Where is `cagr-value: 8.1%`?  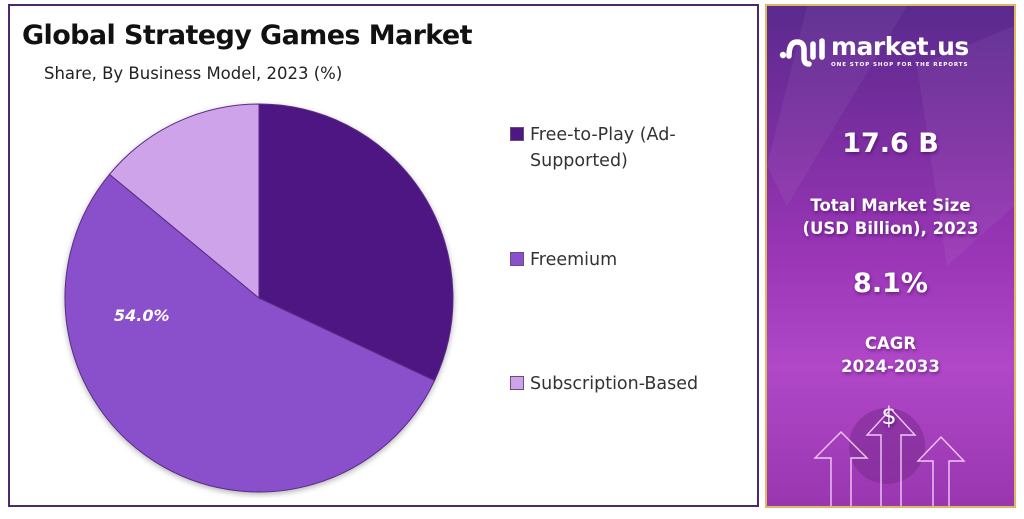 cagr-value: 8.1% is located at coordinates (890, 283).